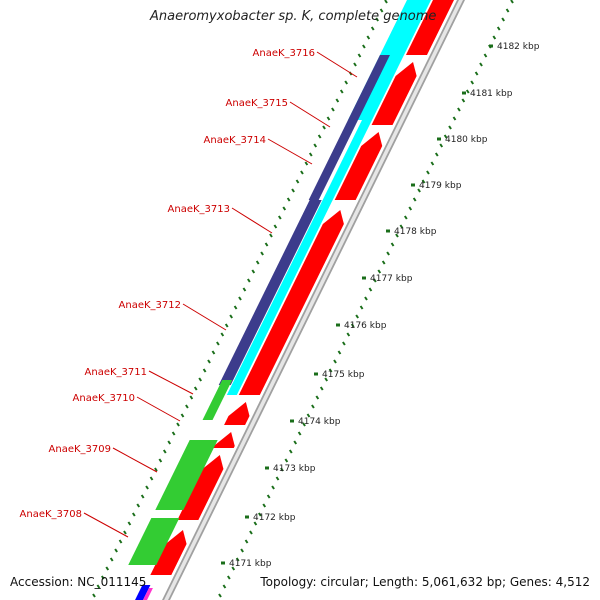 The image size is (600, 600). I want to click on scale-label: 4182 kbp, so click(518, 47).